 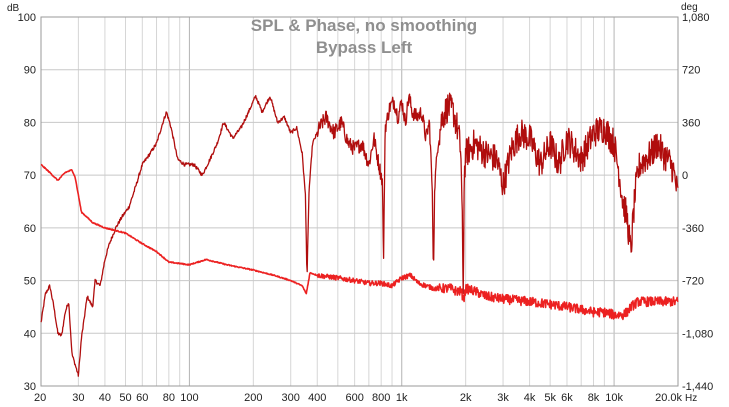 What do you see at coordinates (668, 398) in the screenshot?
I see `x-tick-label: 20.0k` at bounding box center [668, 398].